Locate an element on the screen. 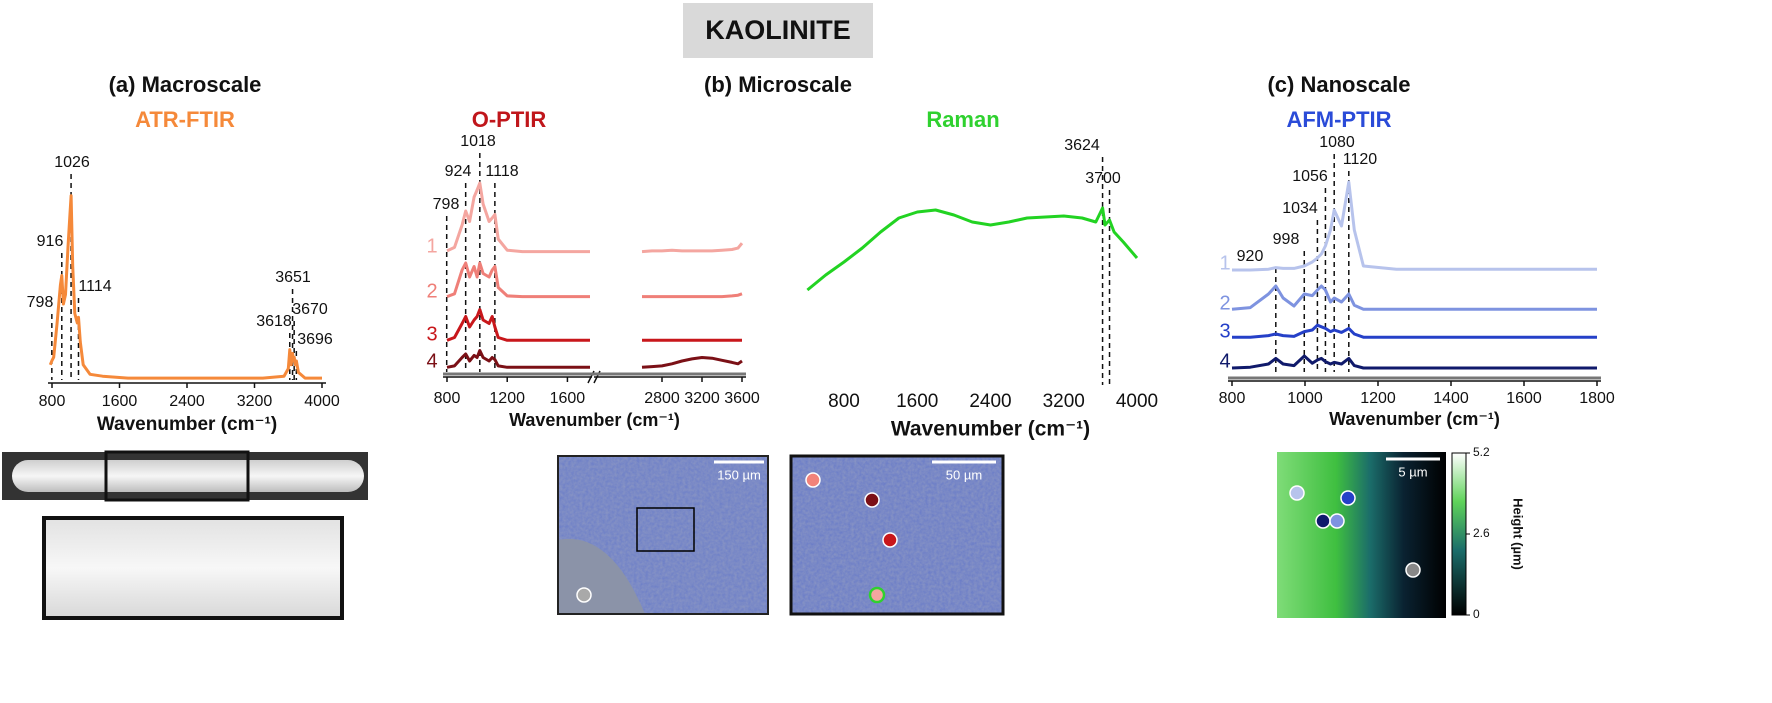 The width and height of the screenshot is (1772, 703). x-tick-label: 1000 is located at coordinates (1305, 398).